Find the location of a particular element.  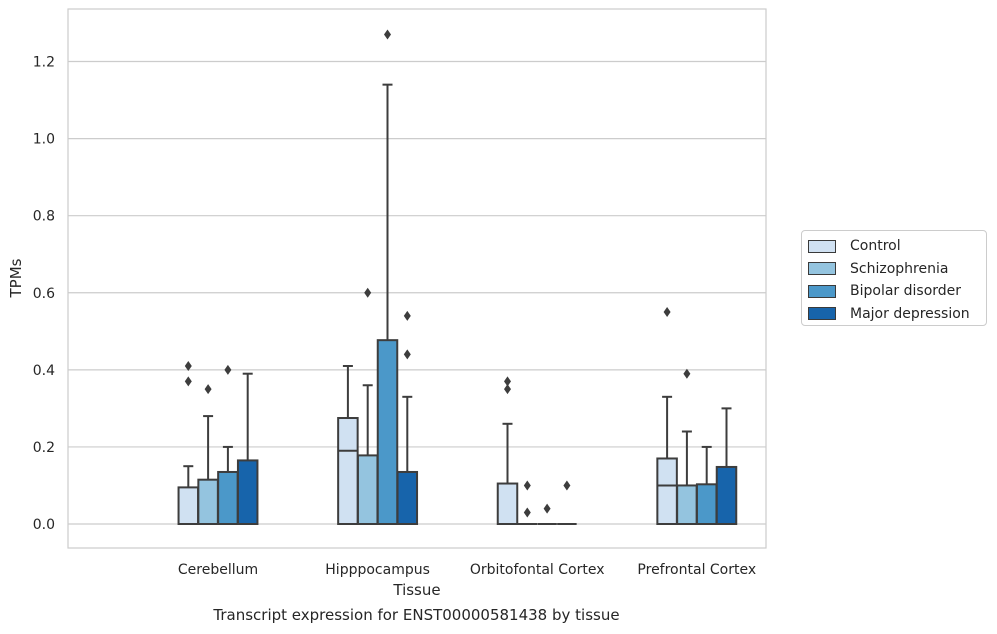

legend-swatch-bipolar-disorder is located at coordinates (822, 291).